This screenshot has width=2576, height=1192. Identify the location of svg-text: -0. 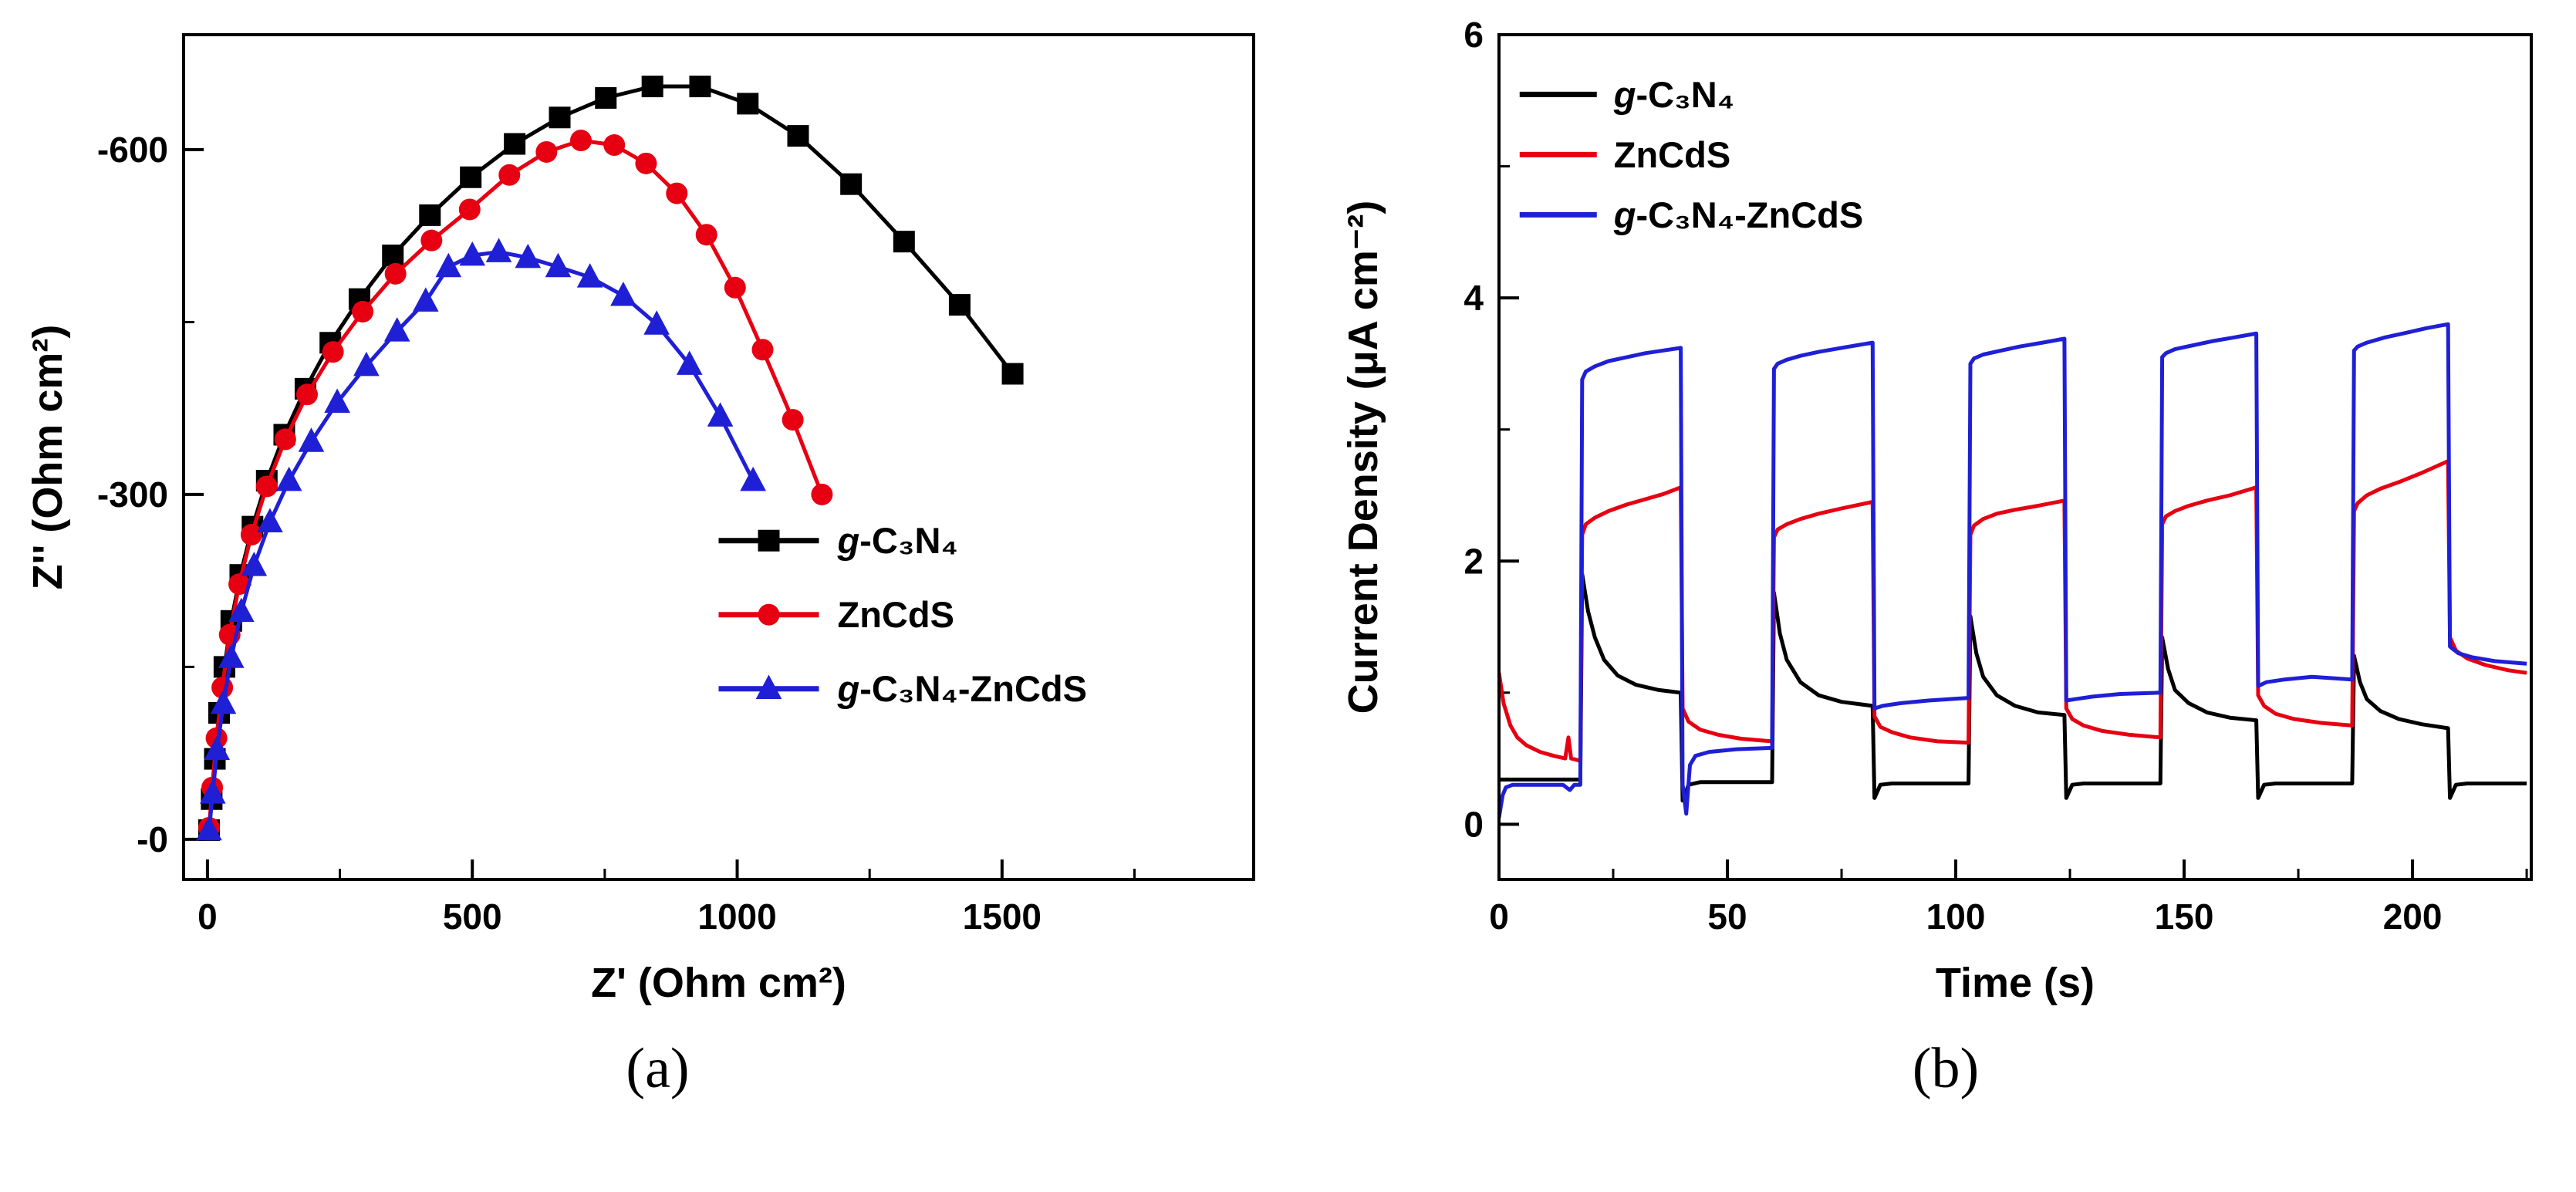
(152, 839).